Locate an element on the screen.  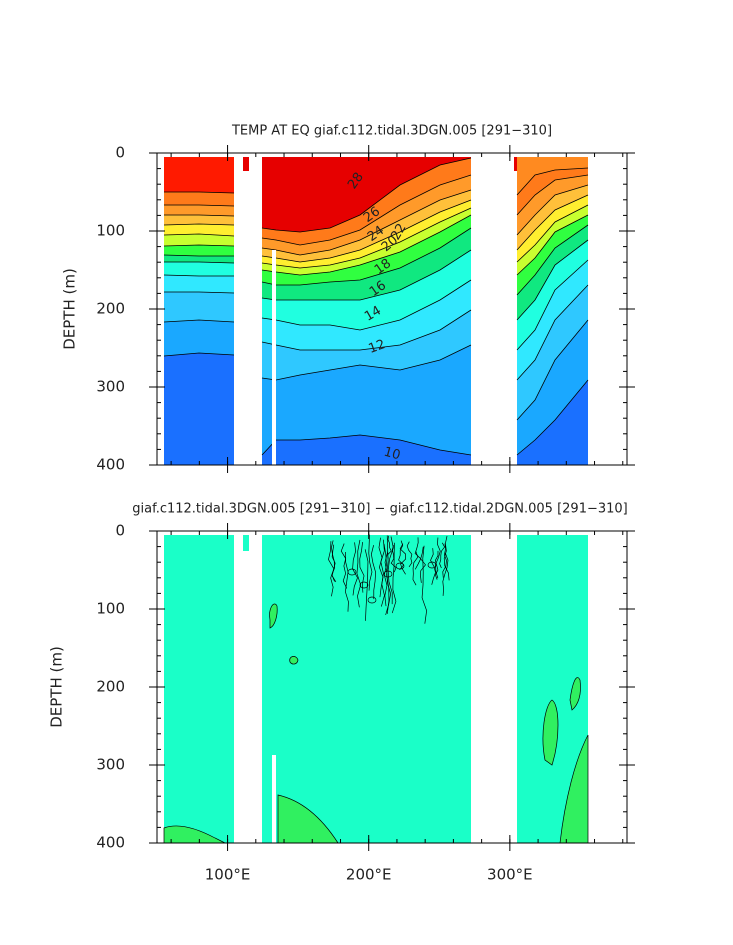
contour-label: 14 is located at coordinates (373, 313).